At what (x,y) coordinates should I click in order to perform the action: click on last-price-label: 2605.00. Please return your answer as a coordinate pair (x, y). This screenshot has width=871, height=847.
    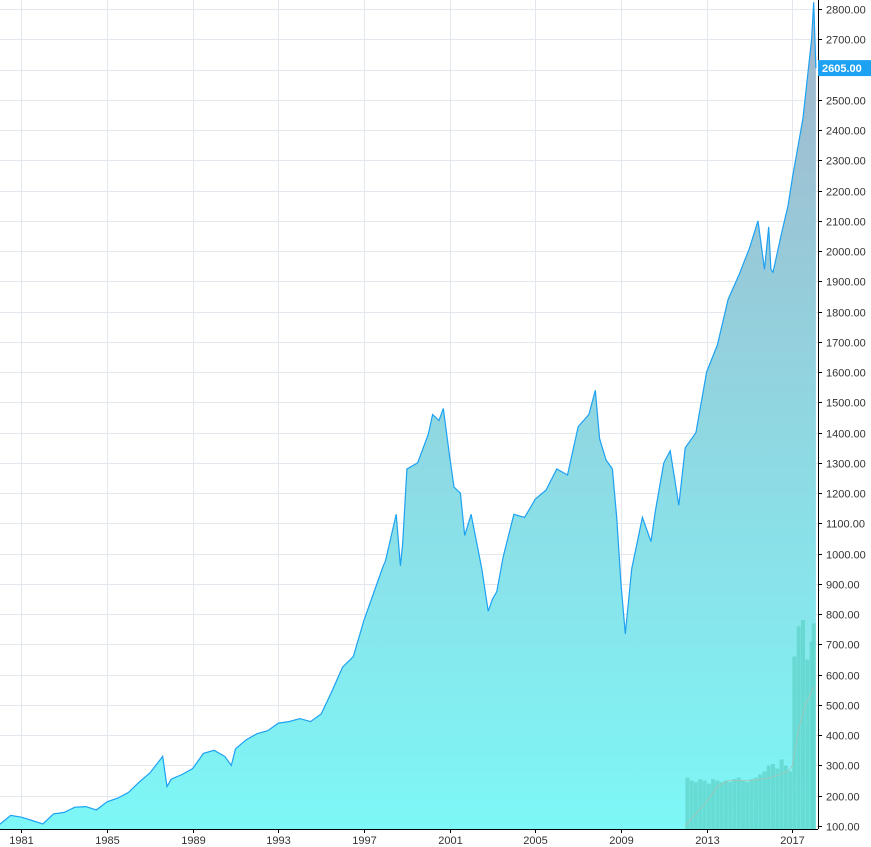
    Looking at the image, I should click on (844, 68).